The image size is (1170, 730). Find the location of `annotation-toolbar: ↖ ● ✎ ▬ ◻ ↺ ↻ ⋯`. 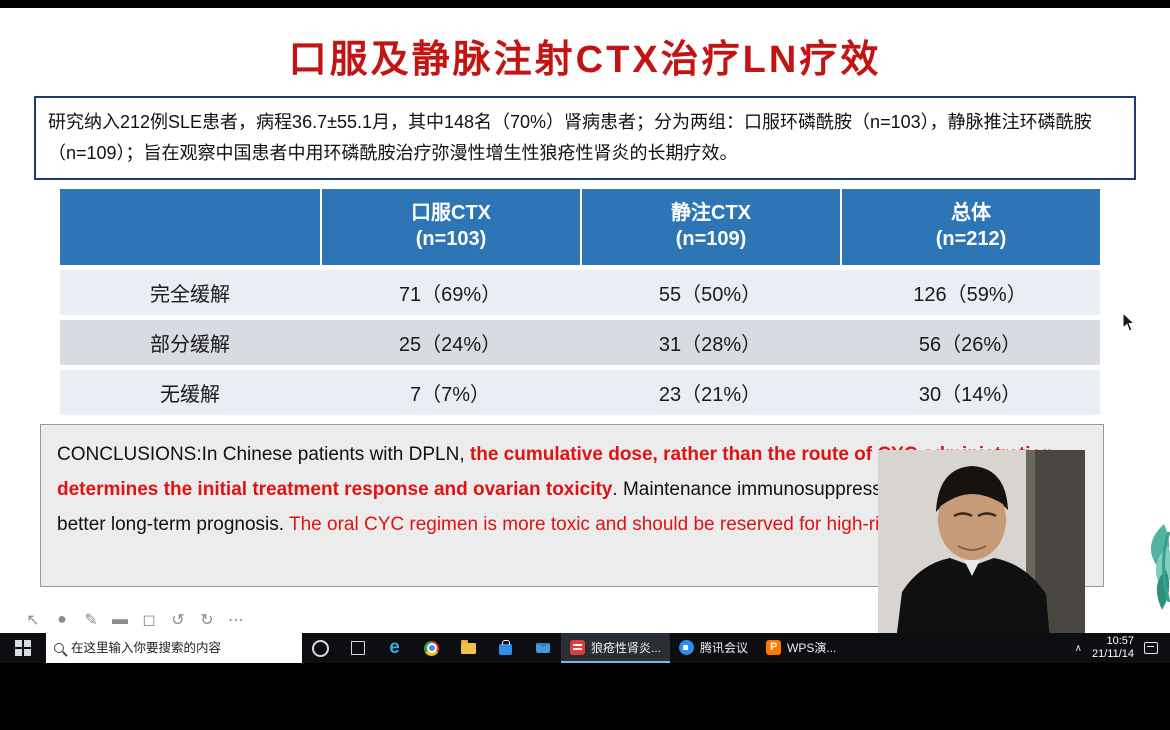

annotation-toolbar: ↖ ● ✎ ▬ ◻ ↺ ↻ ⋯ is located at coordinates (134, 620).